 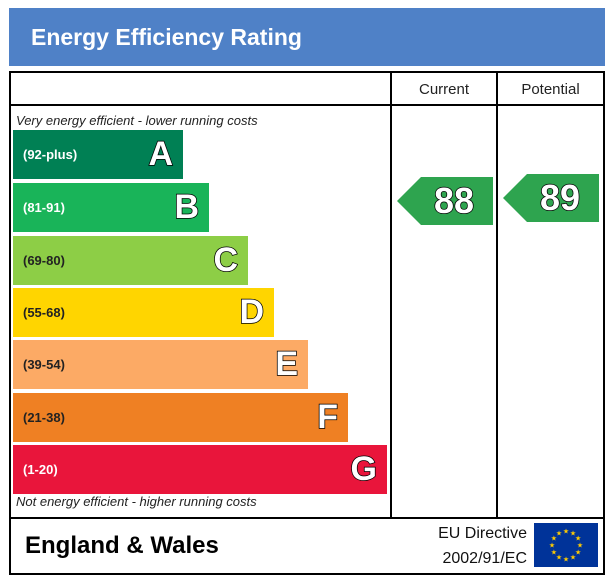 I want to click on band-letter: D, so click(x=252, y=312).